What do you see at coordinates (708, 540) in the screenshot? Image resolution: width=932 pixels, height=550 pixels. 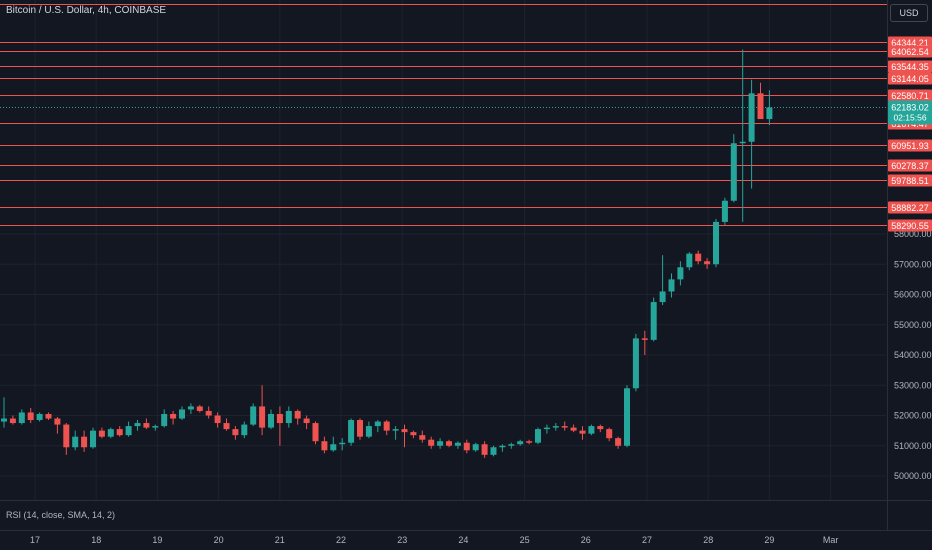 I see `x-tick-label: 28` at bounding box center [708, 540].